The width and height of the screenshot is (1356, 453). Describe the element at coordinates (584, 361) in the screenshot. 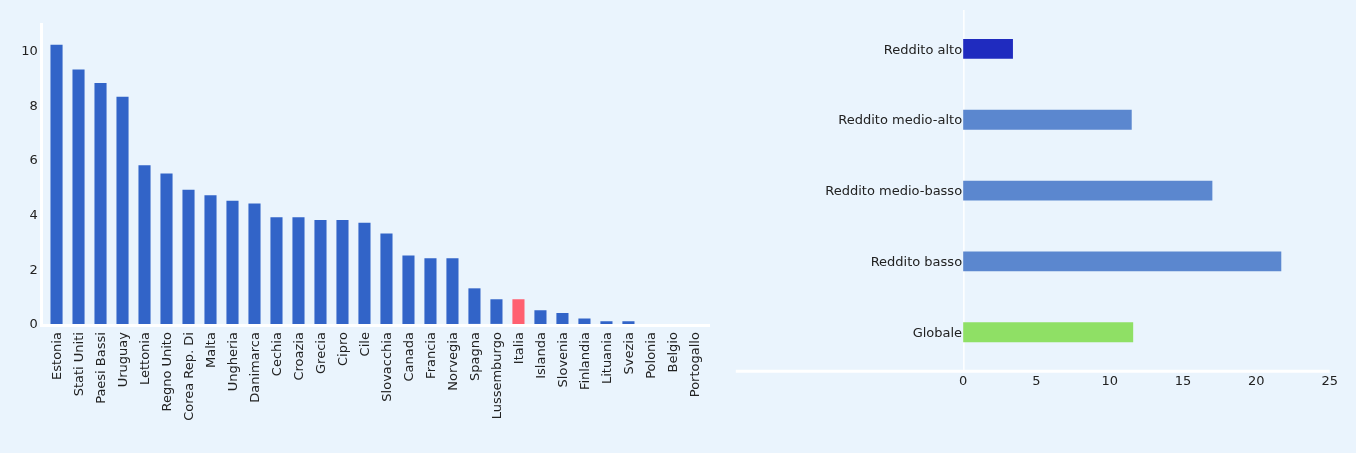

I see `x-tick-label: Finlandia` at that location.